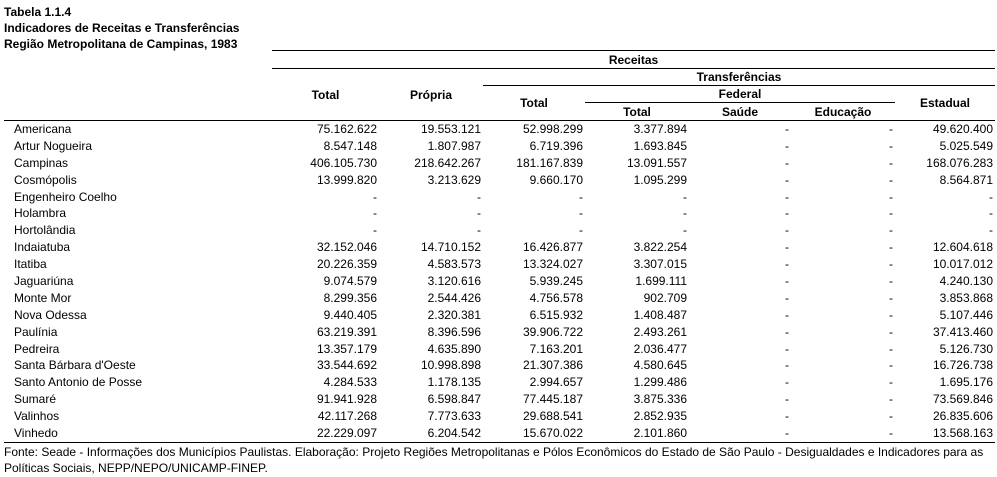  I want to click on cell-fed-total: 3.822.254, so click(660, 247).